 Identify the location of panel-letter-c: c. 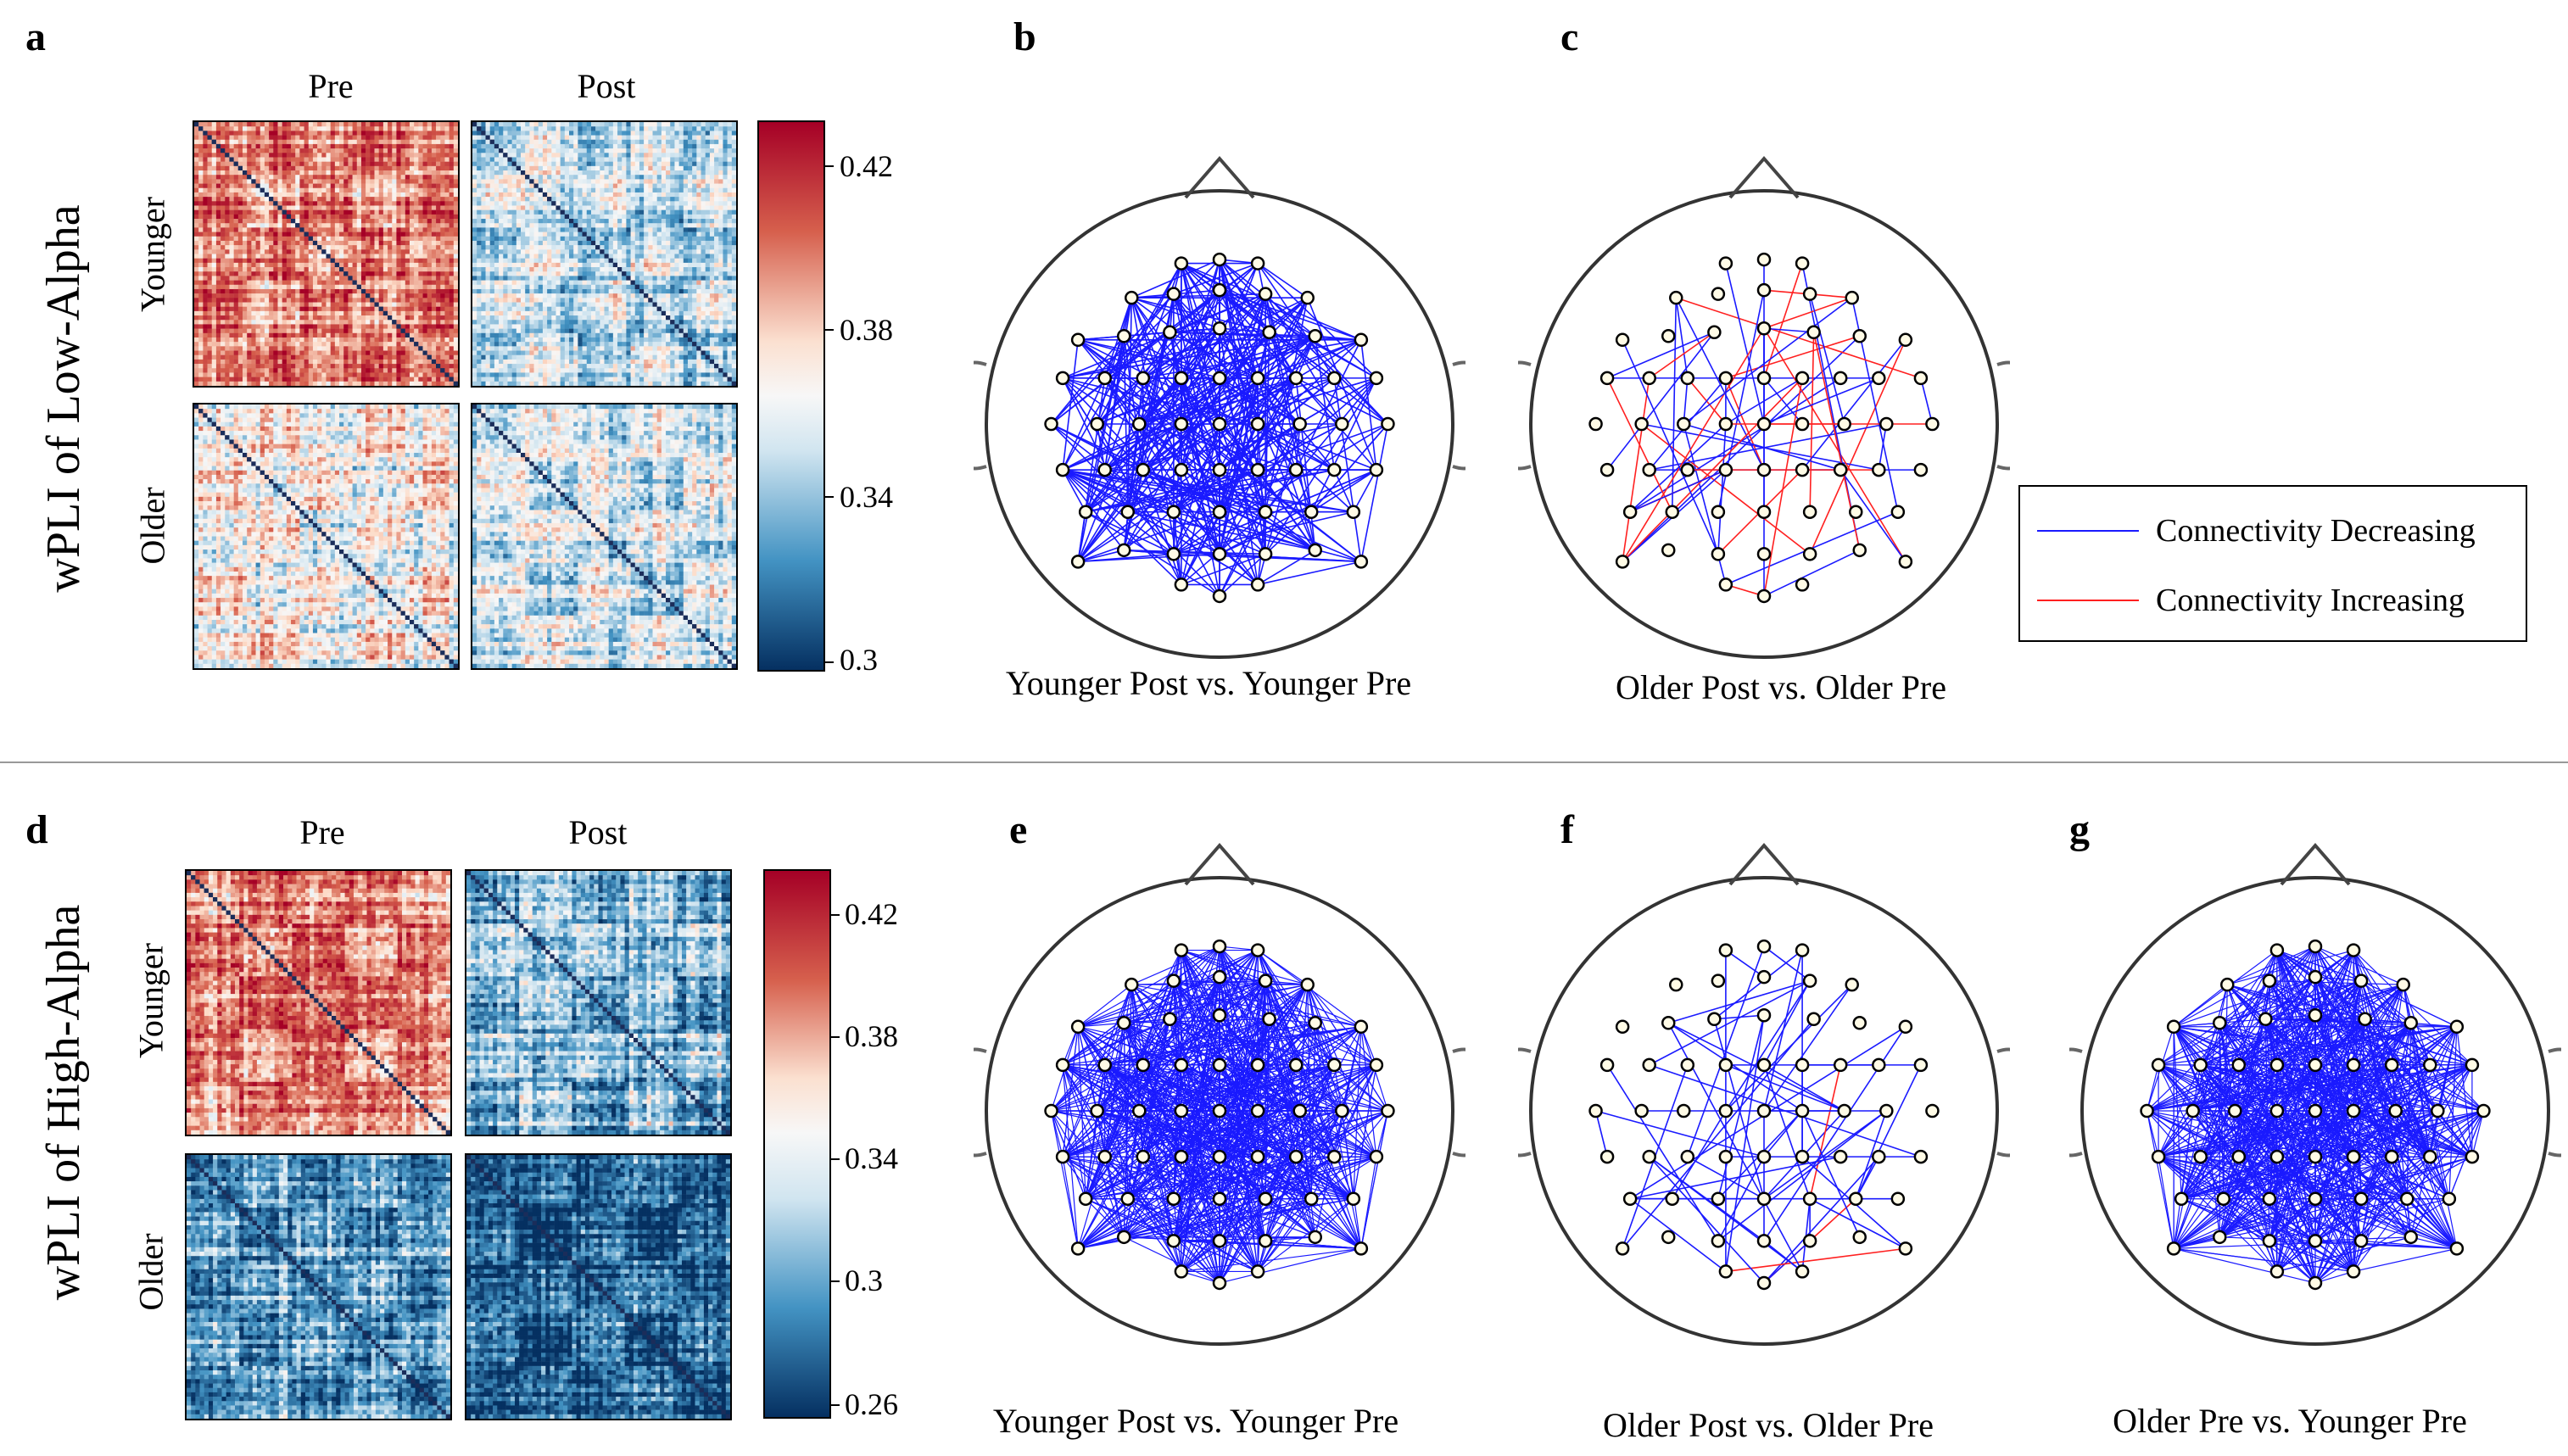
(1569, 37).